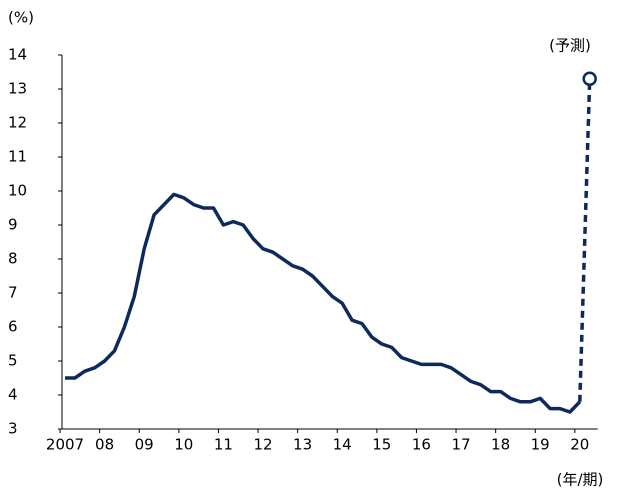  Describe the element at coordinates (65, 445) in the screenshot. I see `x-tick-label: 2007` at that location.